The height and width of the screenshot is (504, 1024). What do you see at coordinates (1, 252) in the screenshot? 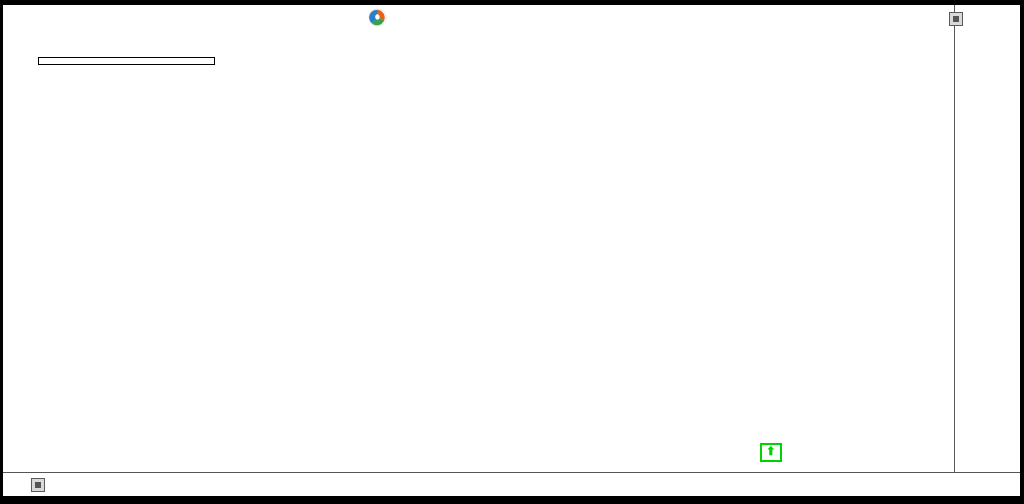
I see `window-frame-left` at bounding box center [1, 252].